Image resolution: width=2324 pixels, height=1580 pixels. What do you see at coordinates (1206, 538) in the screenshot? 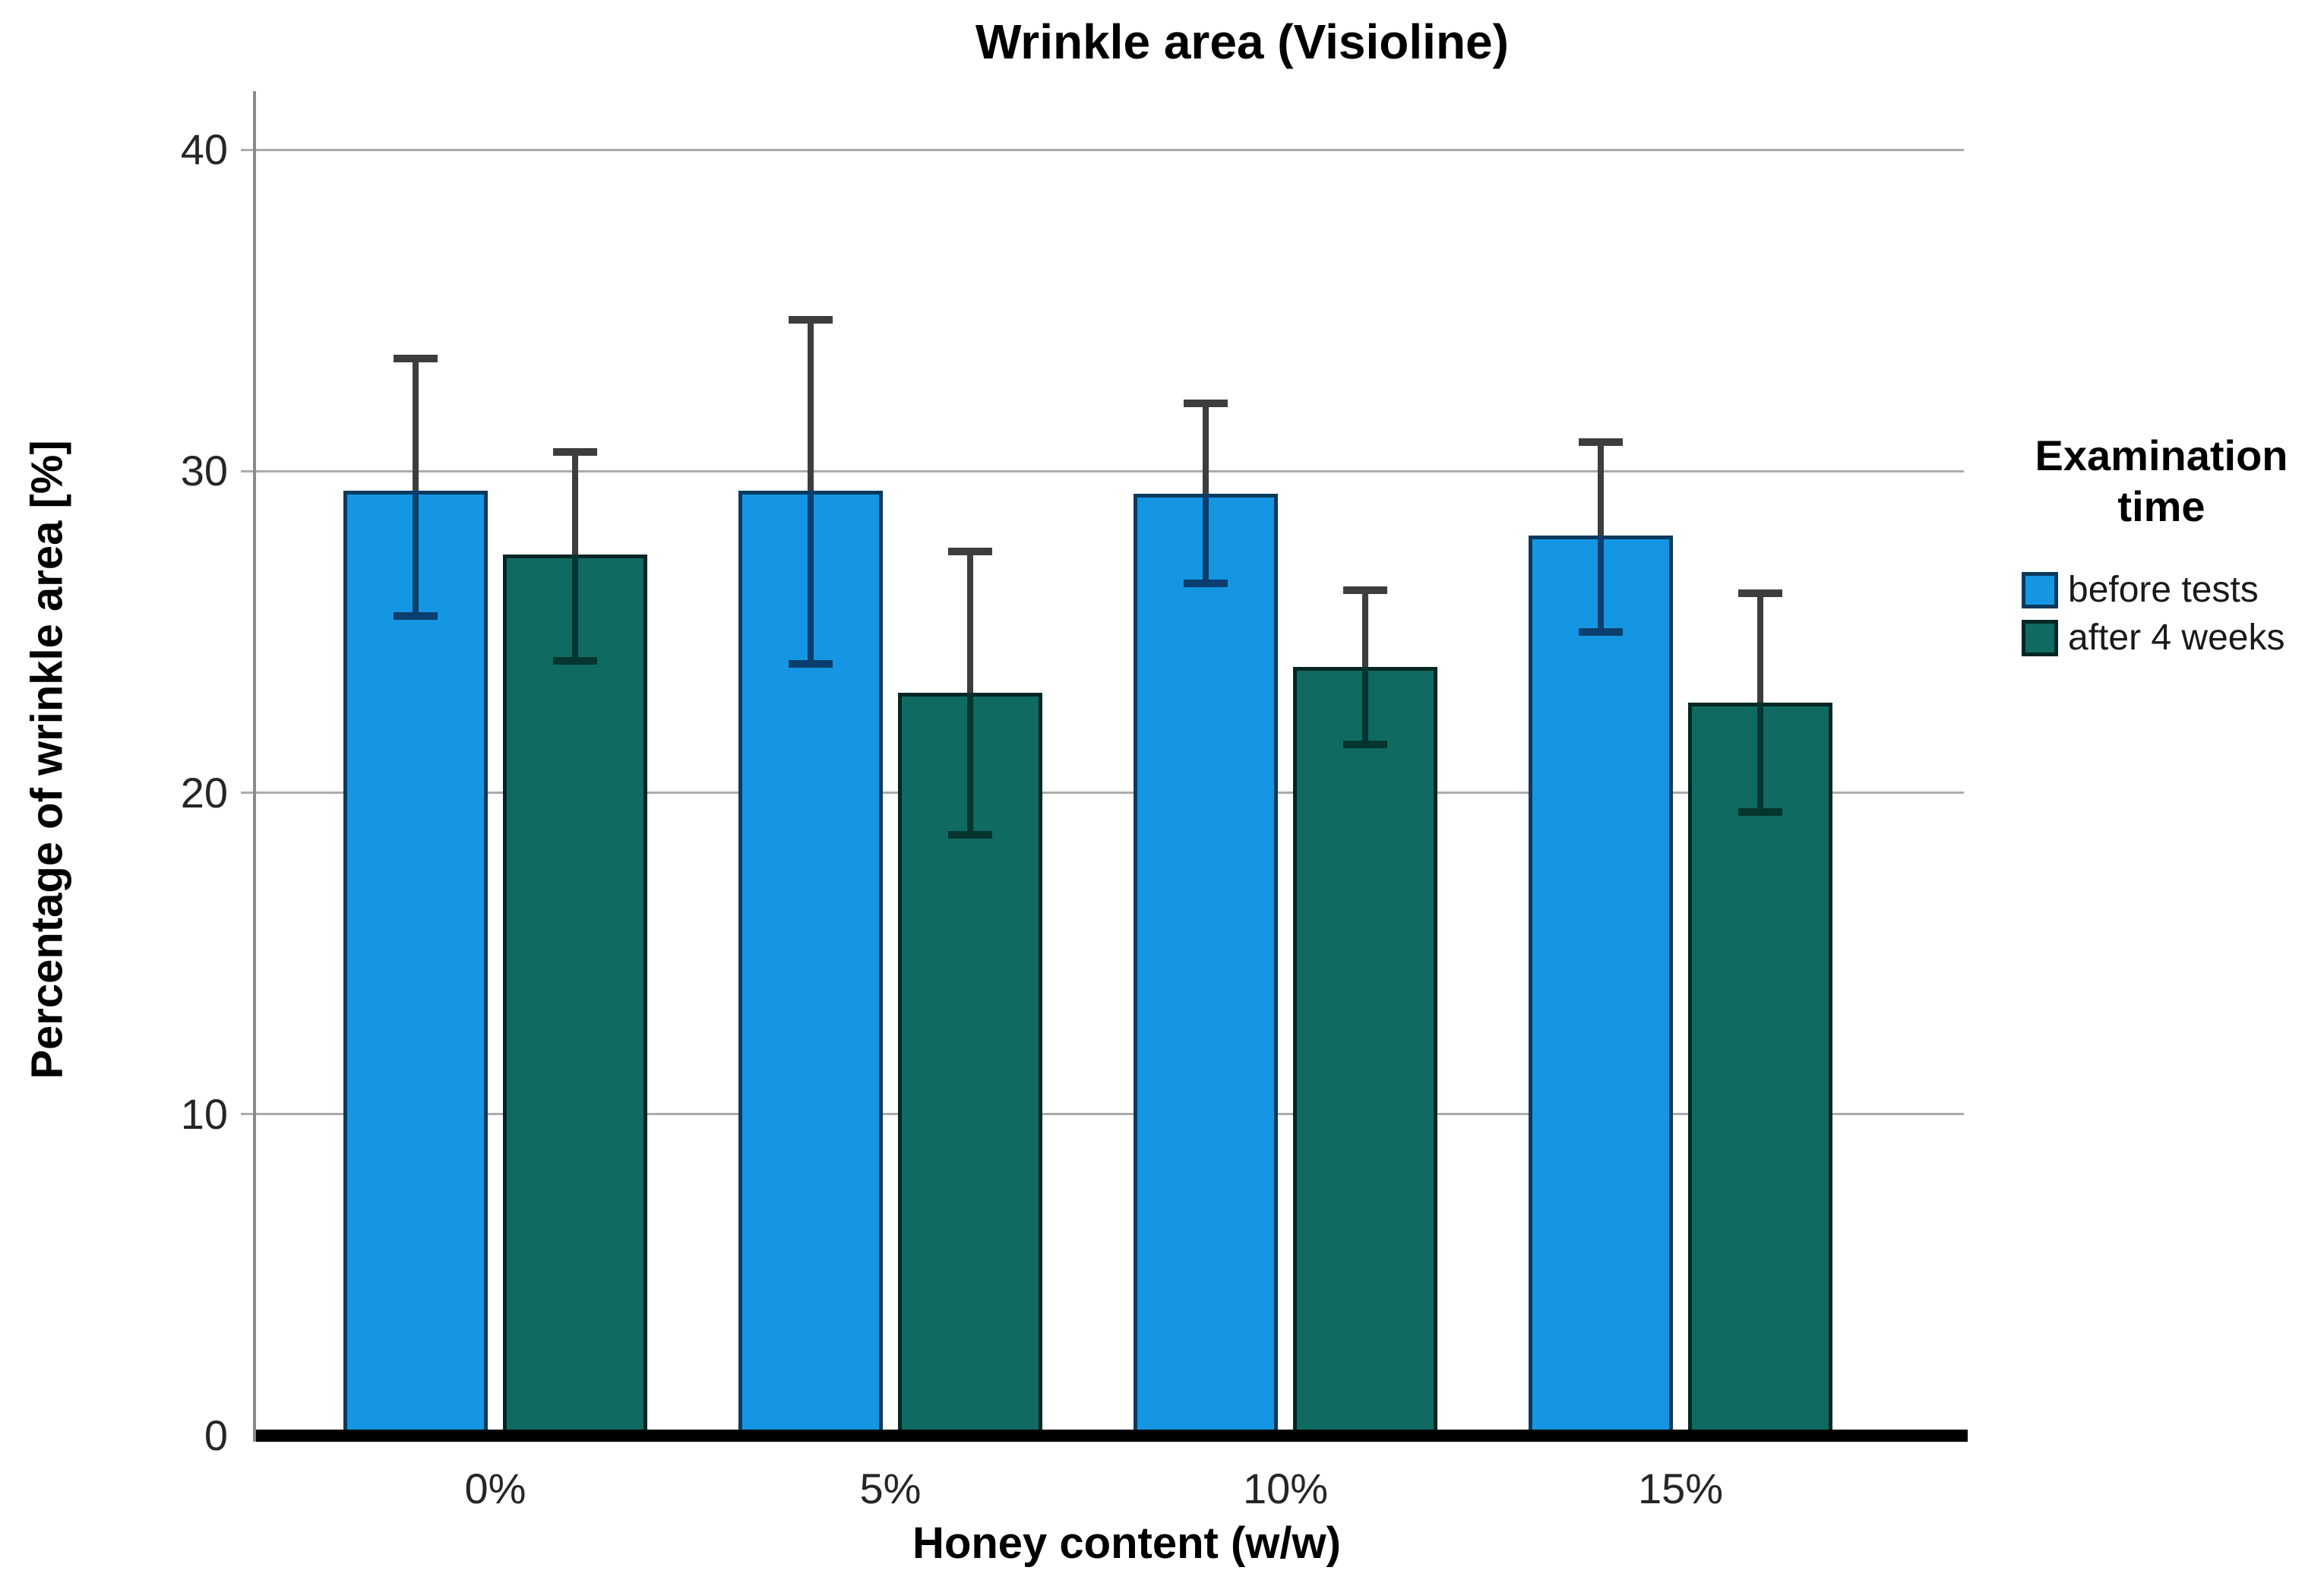
I see `error-bar-before-tests-10%-lower-line` at bounding box center [1206, 538].